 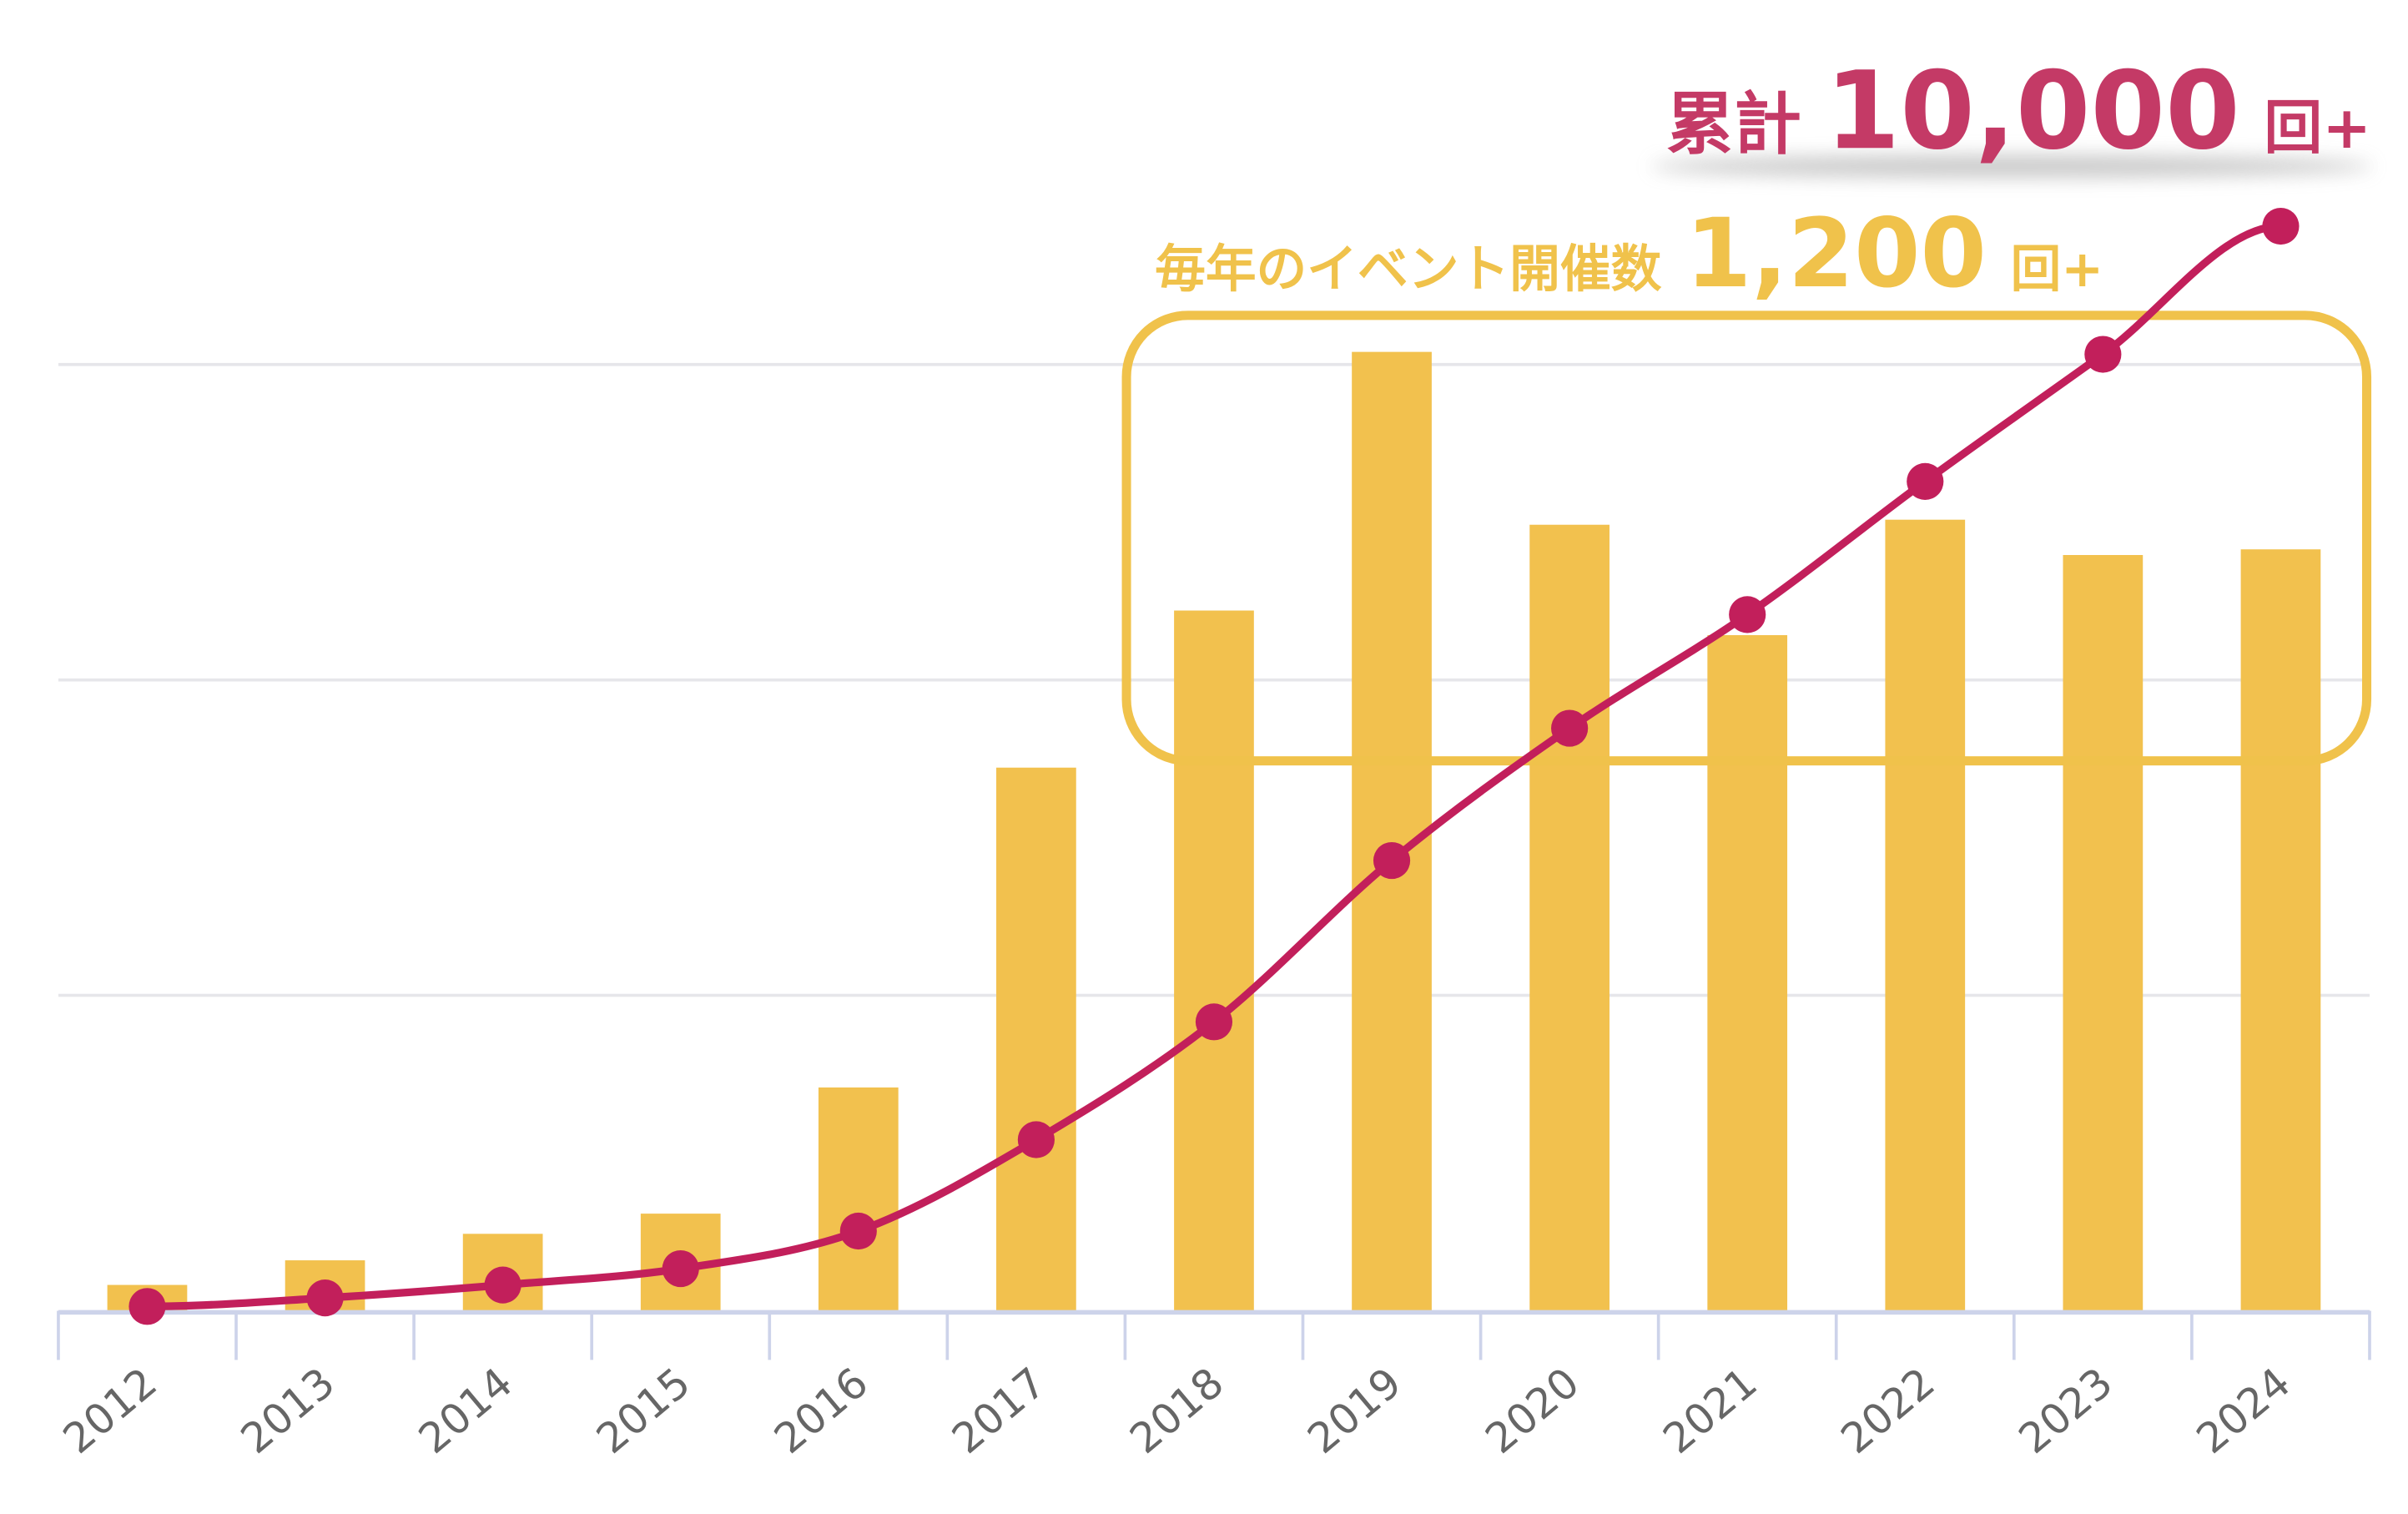 What do you see at coordinates (1036, 1139) in the screenshot?
I see `point-2017` at bounding box center [1036, 1139].